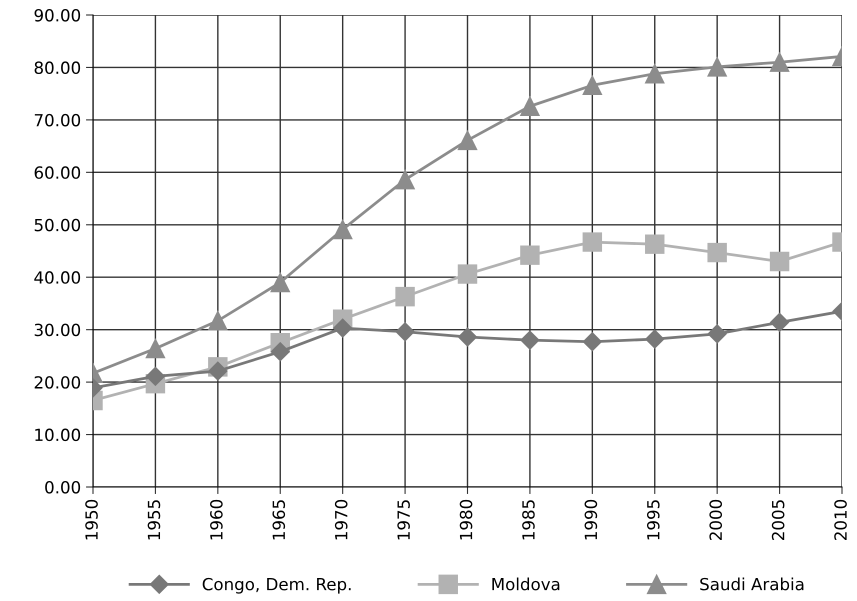  Describe the element at coordinates (216, 520) in the screenshot. I see `x-tick-label: 1960` at that location.